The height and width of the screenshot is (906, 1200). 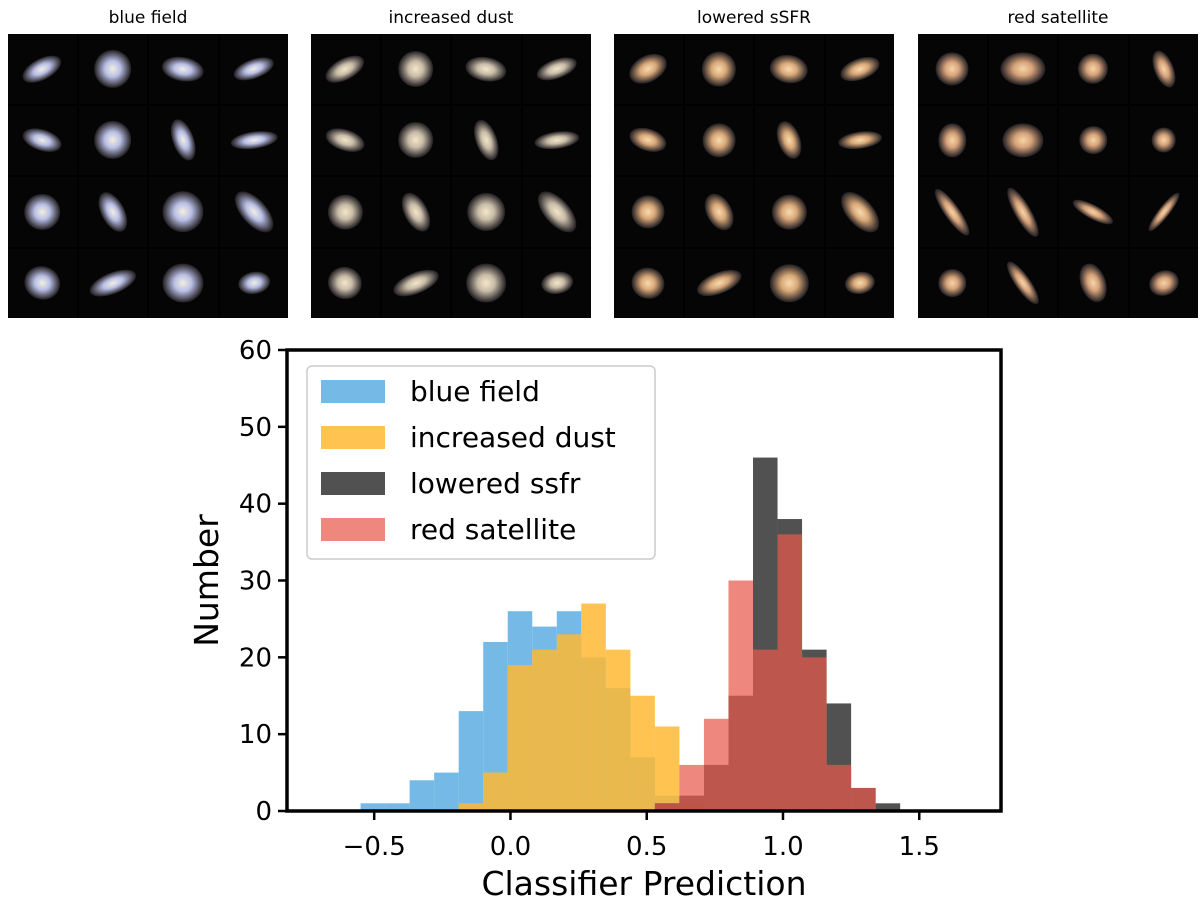 I want to click on panel-title: blue field, so click(x=148, y=18).